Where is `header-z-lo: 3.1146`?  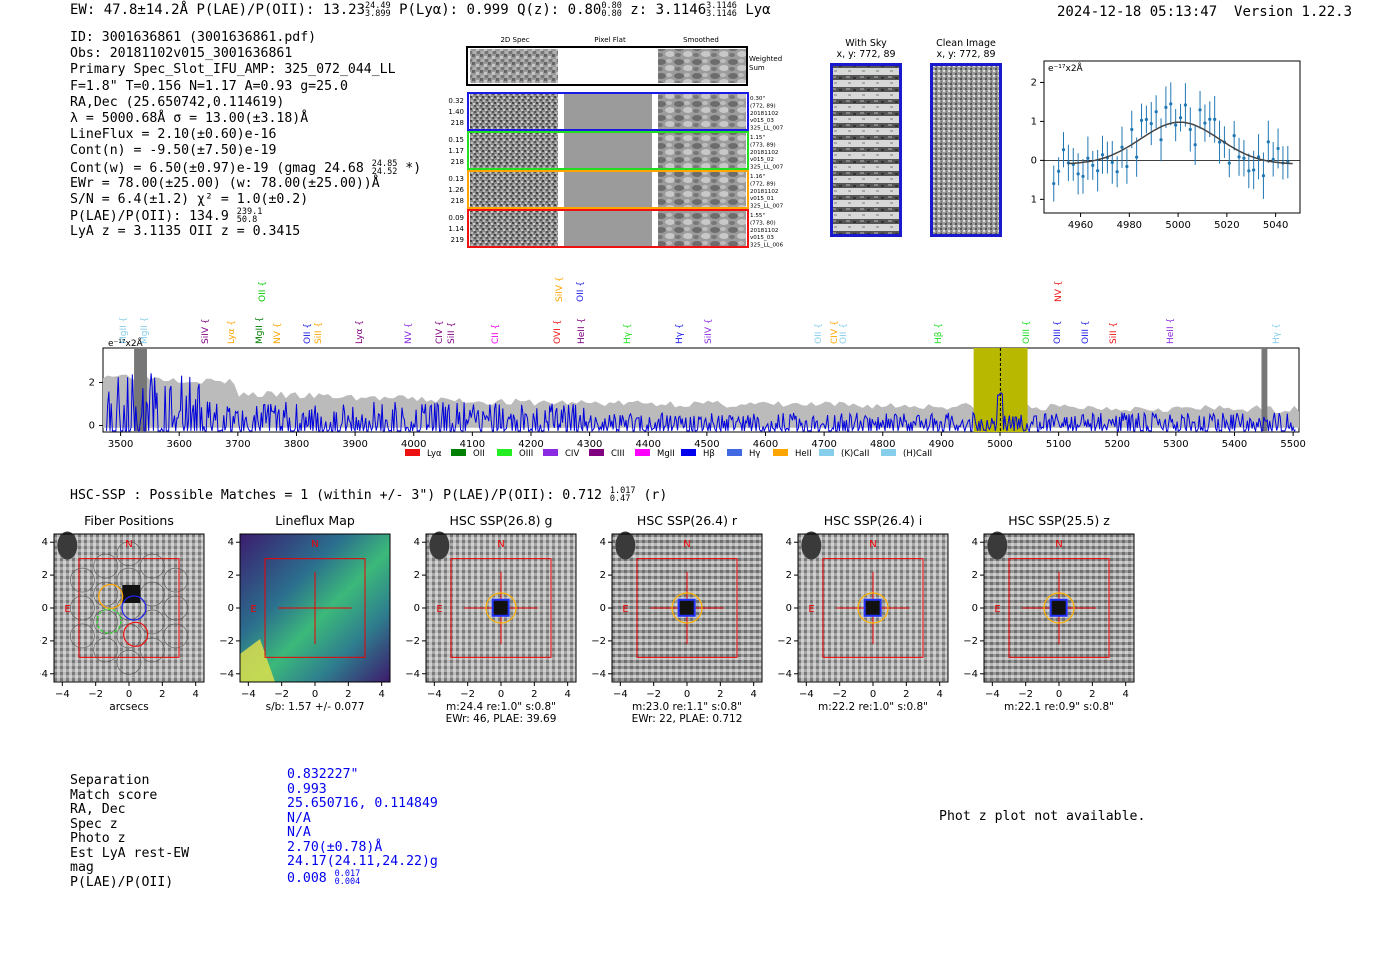
header-z-lo: 3.1146 is located at coordinates (721, 14).